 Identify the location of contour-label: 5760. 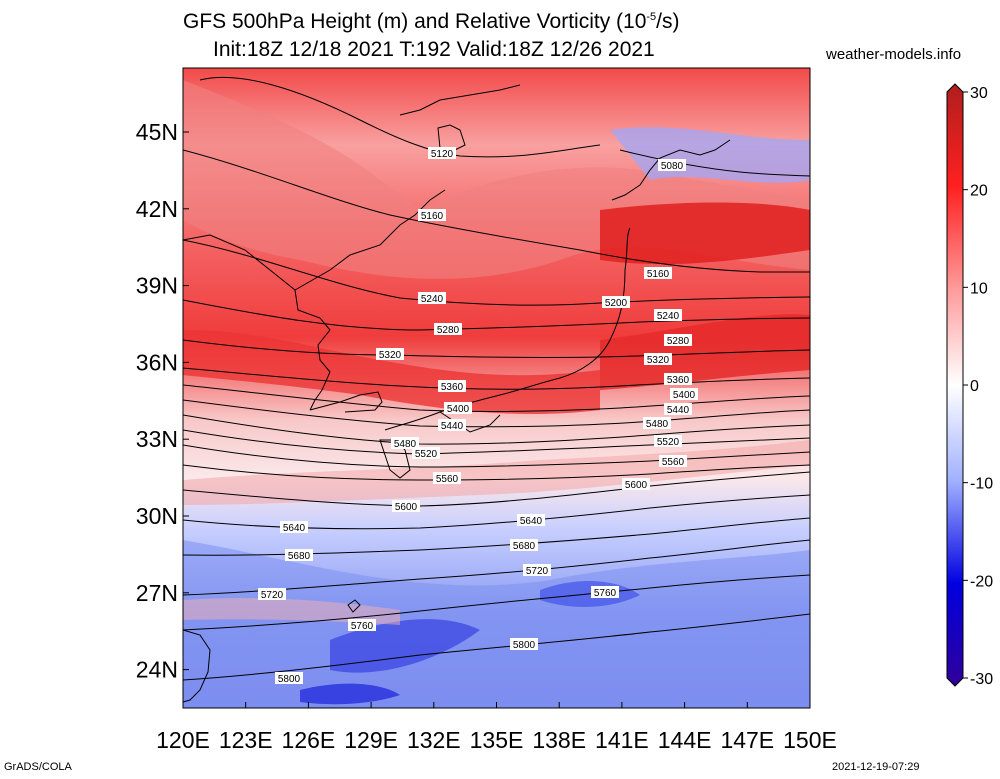
(362, 625).